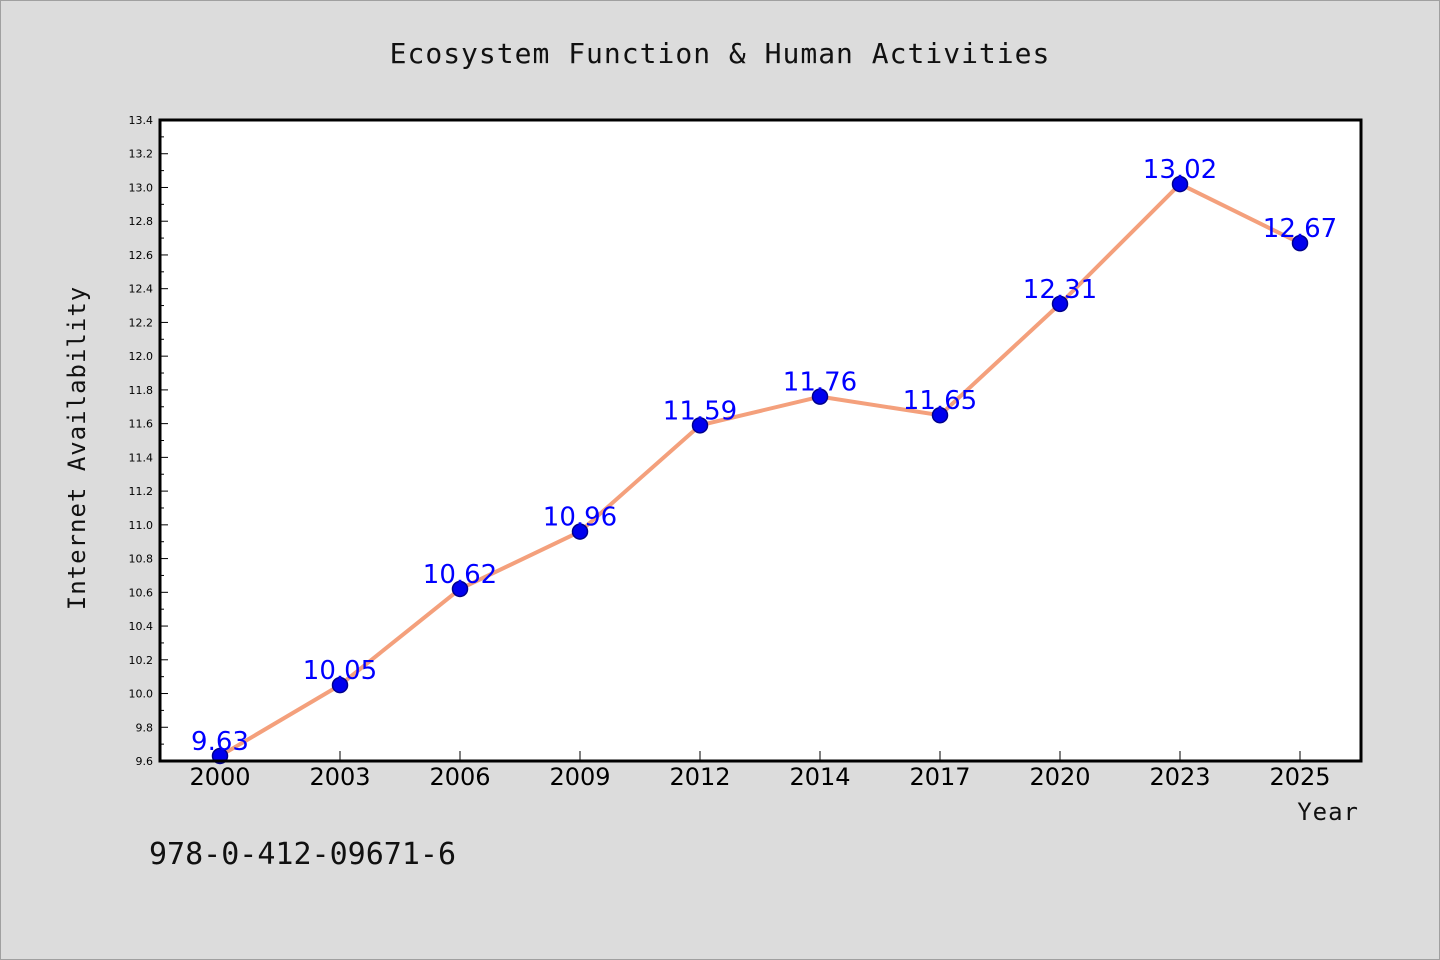 Image resolution: width=1440 pixels, height=960 pixels. Describe the element at coordinates (580, 518) in the screenshot. I see `data-label: 10.96` at that location.